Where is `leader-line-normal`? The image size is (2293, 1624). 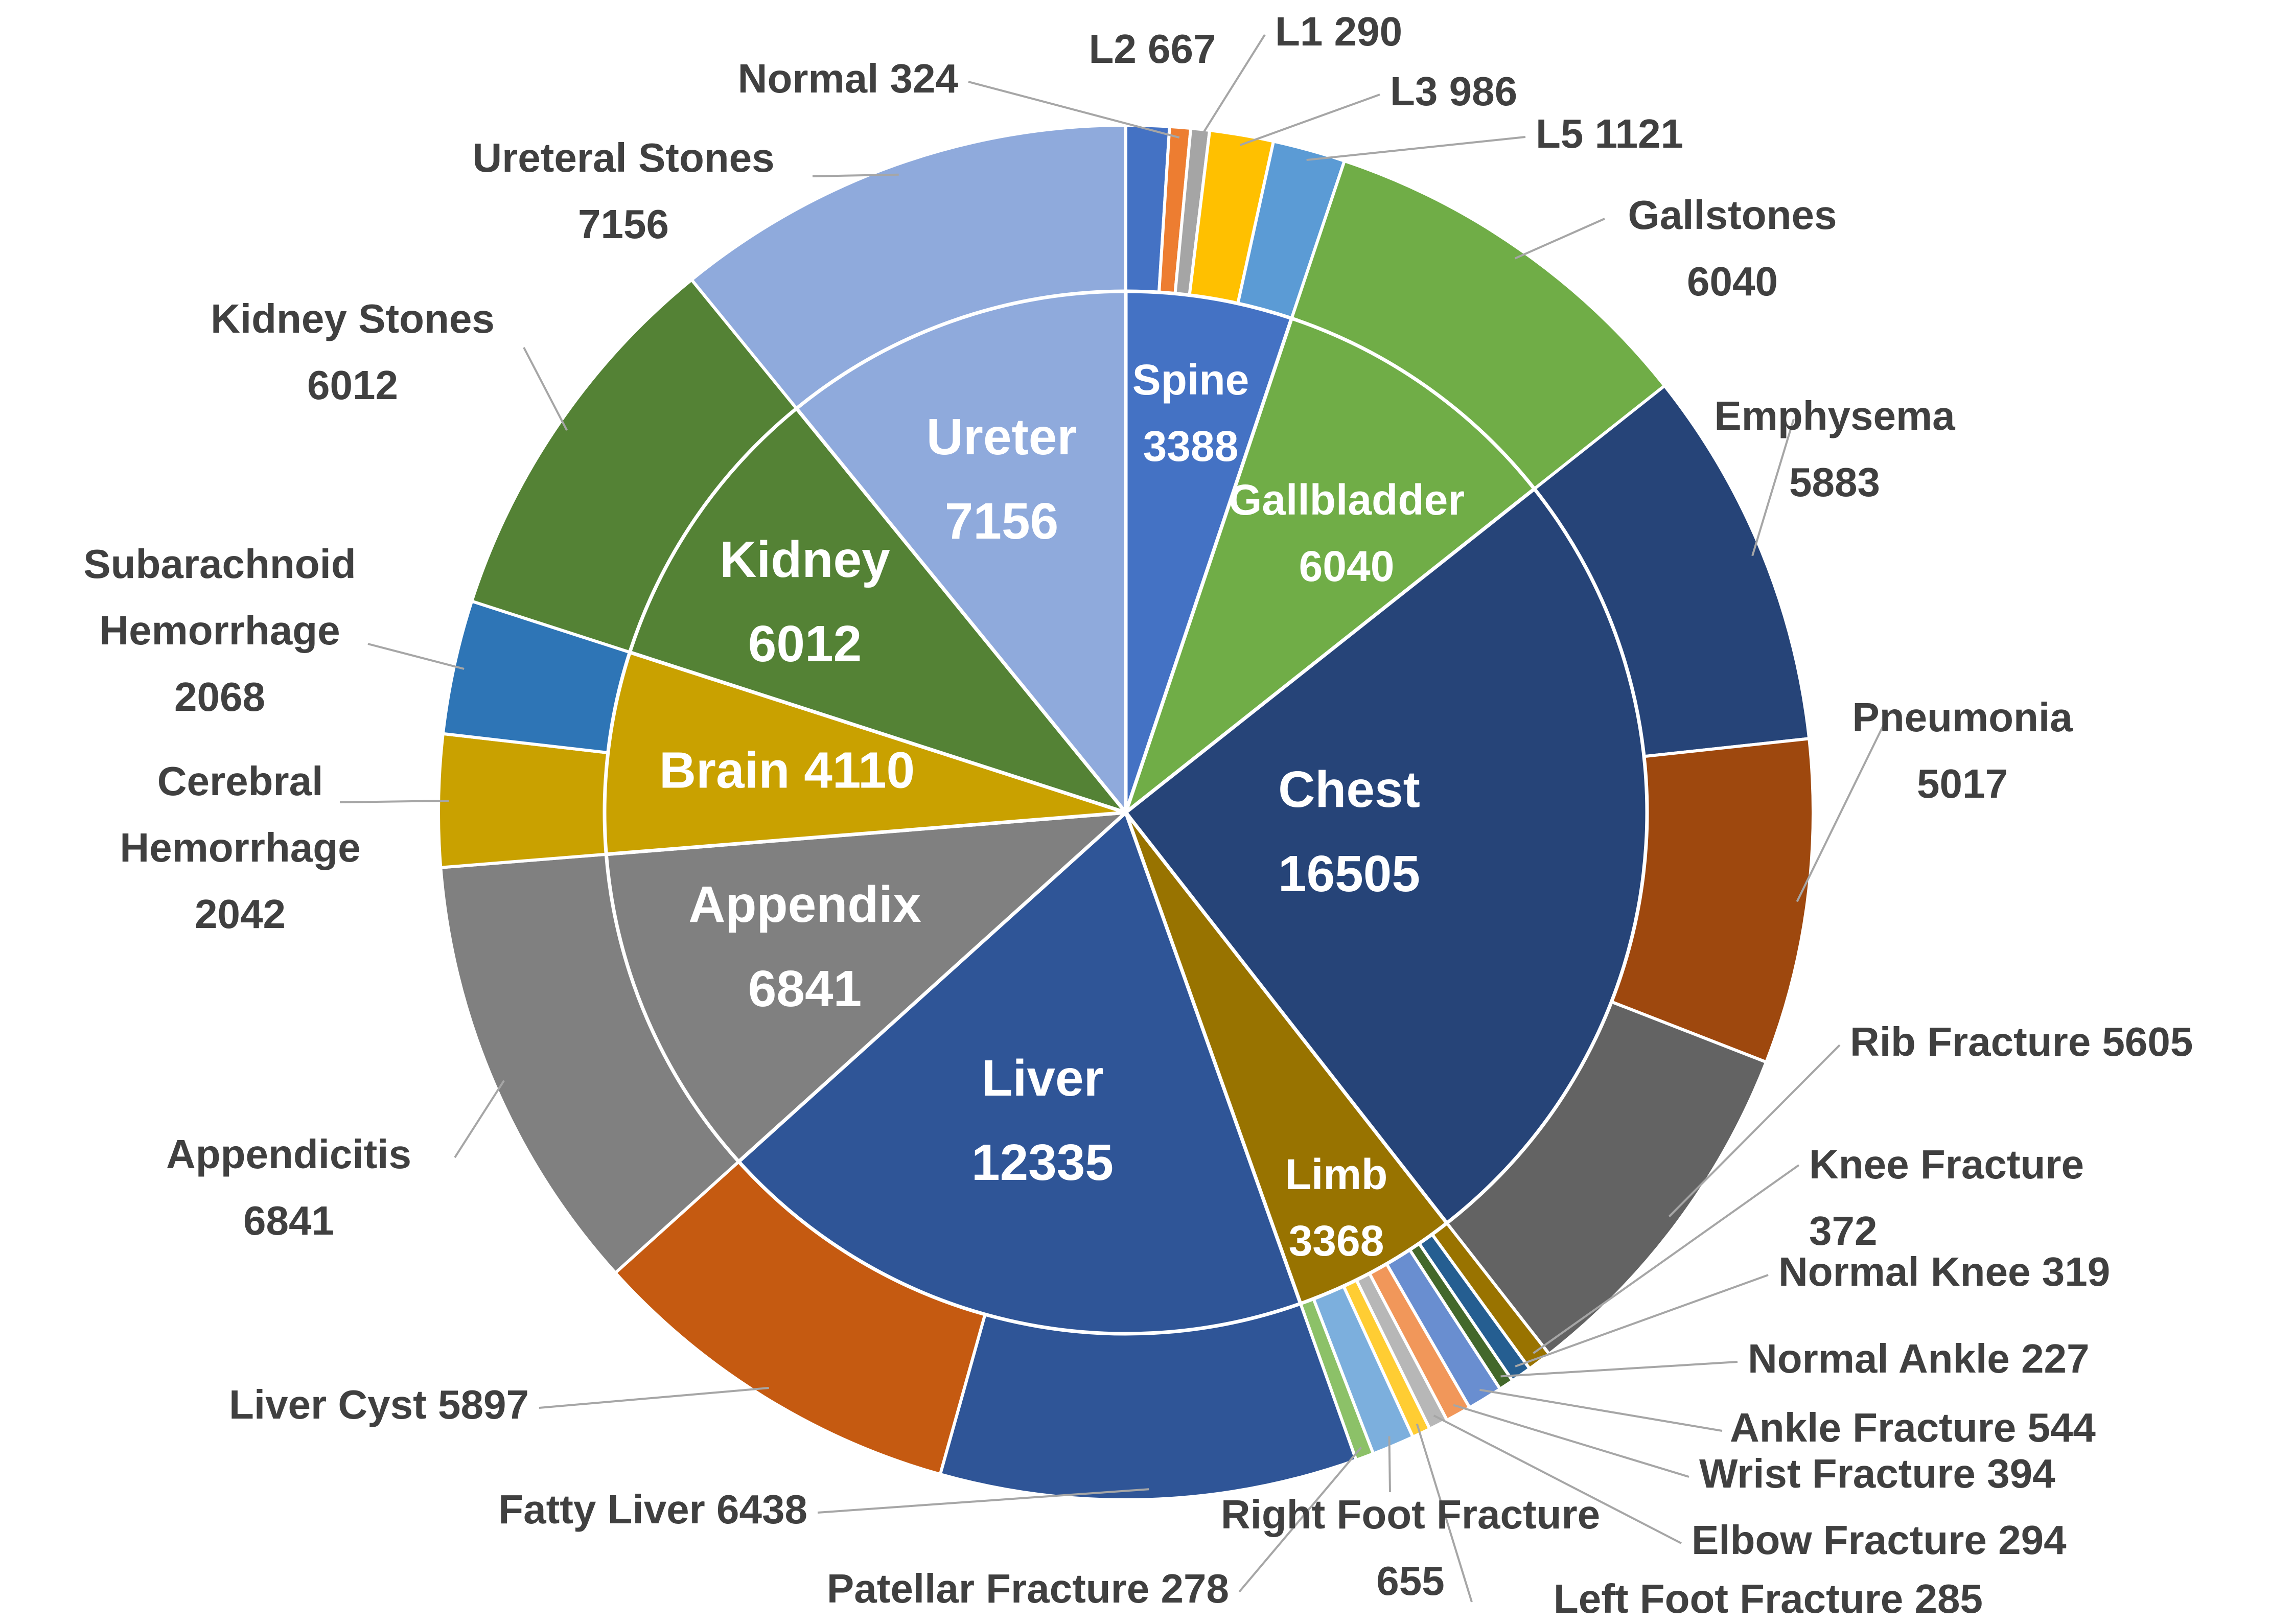 leader-line-normal is located at coordinates (1074, 110).